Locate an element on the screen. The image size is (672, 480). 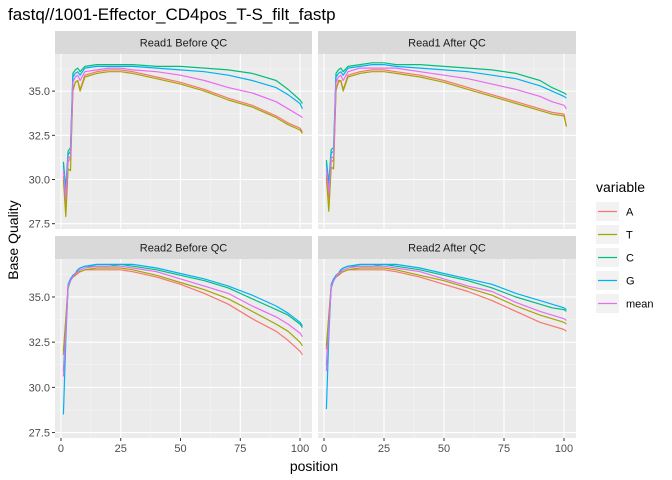
legend-label-mean: mean is located at coordinates (640, 305).